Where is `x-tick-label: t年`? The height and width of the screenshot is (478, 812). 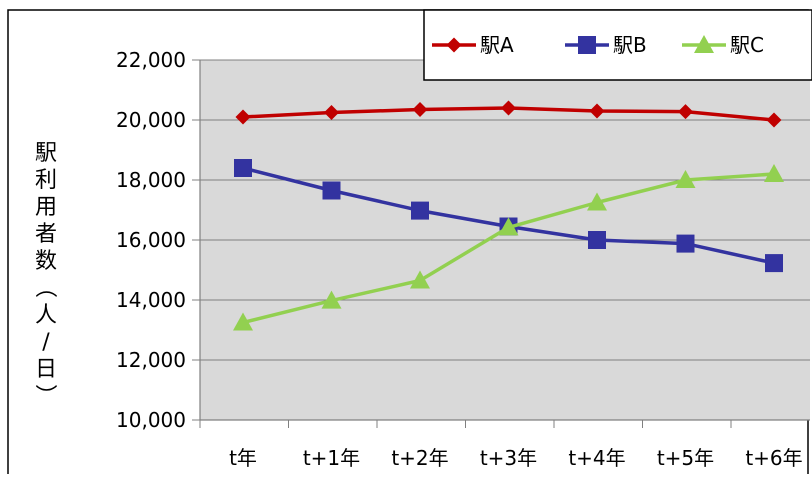
x-tick-label: t年 is located at coordinates (243, 458).